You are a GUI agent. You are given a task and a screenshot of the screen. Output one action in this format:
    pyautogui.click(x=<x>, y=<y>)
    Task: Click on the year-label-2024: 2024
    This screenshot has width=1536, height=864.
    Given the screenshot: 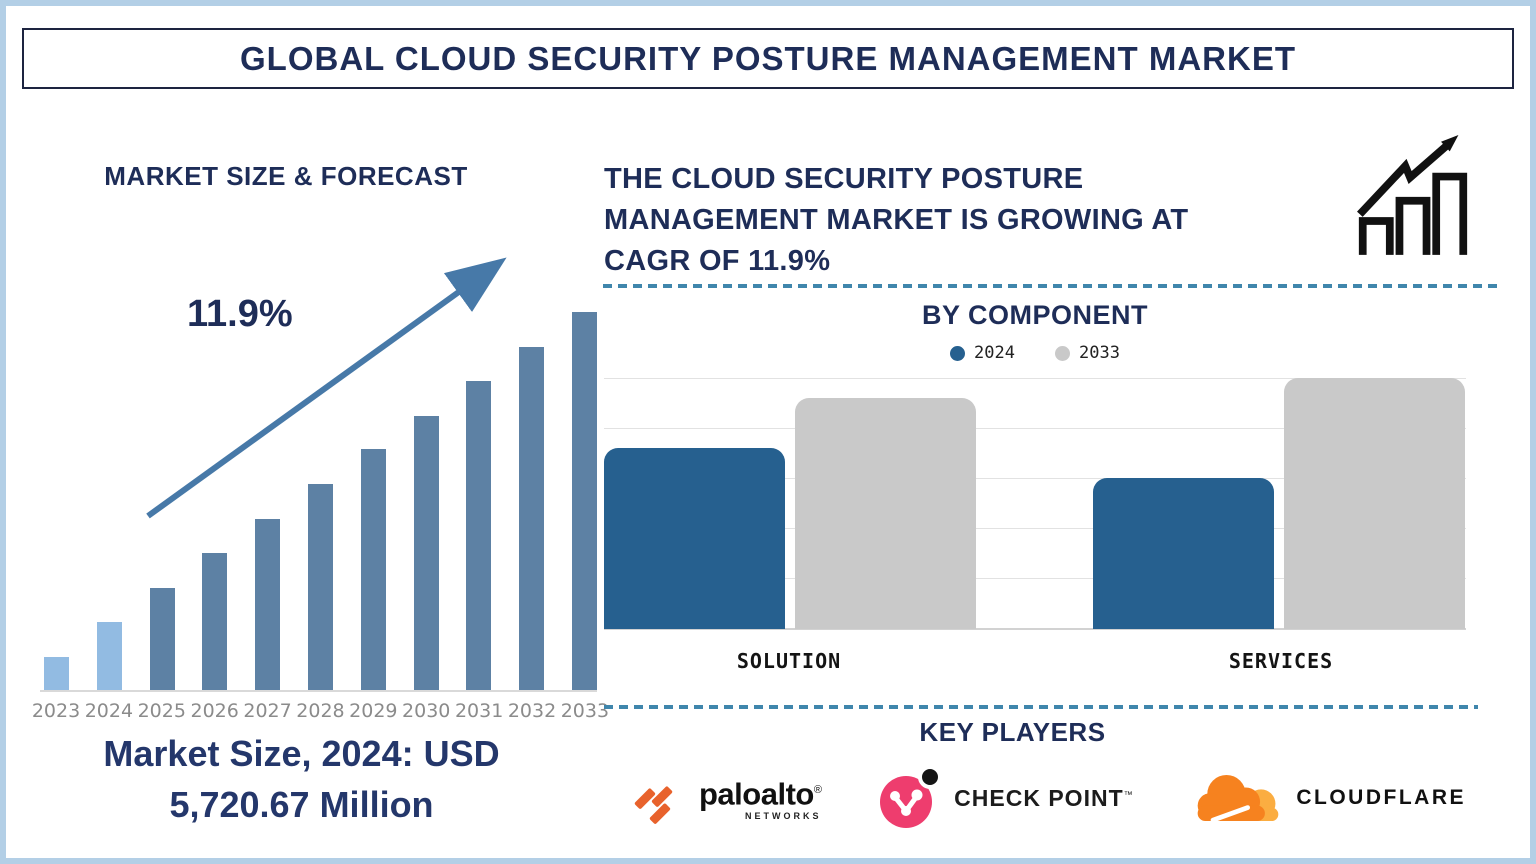 What is the action you would take?
    pyautogui.click(x=109, y=711)
    